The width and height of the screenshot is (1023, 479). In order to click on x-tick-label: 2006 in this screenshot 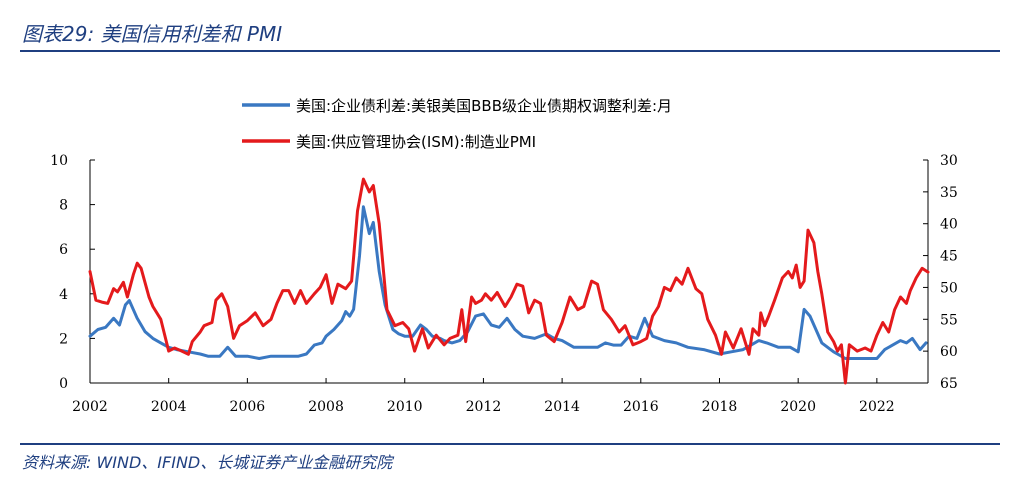, I will do `click(248, 407)`.